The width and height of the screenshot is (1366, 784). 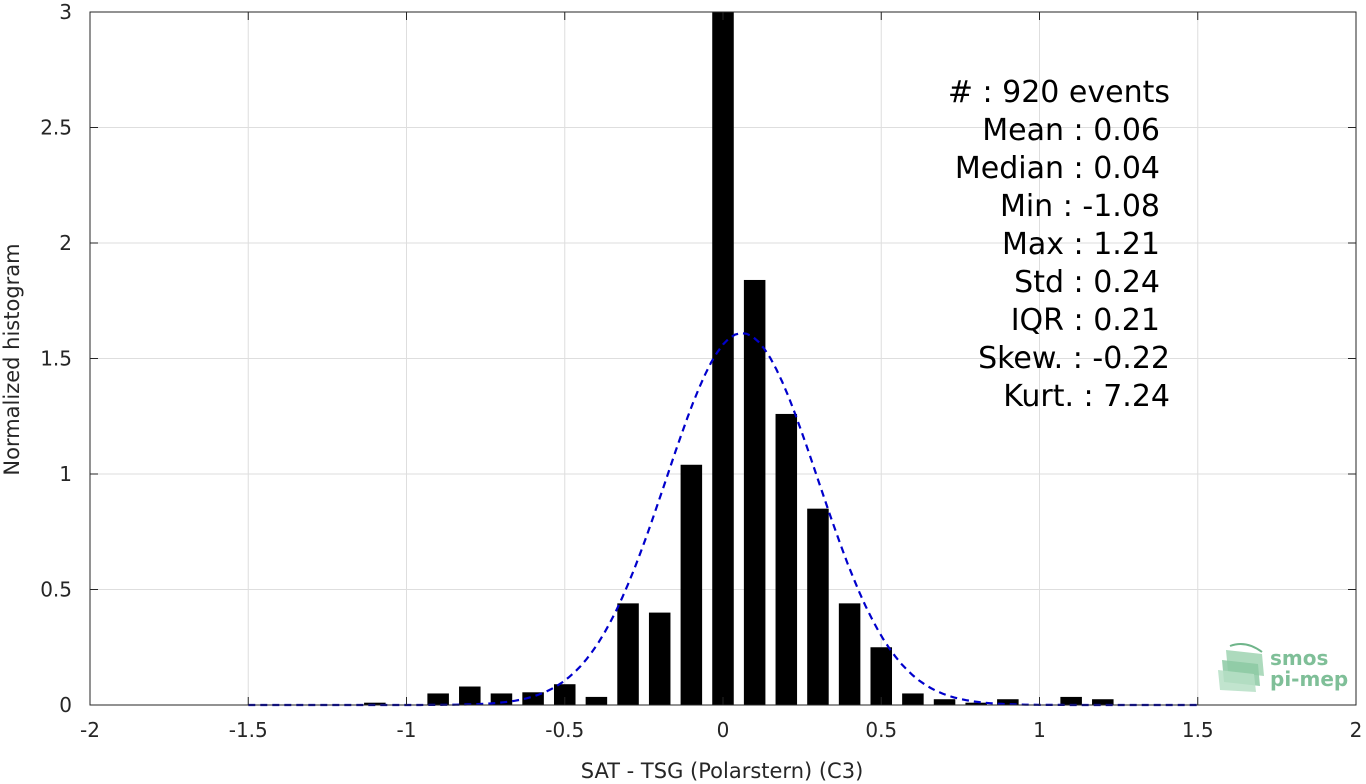 What do you see at coordinates (1057, 168) in the screenshot?
I see `stat-median: Median : 0.04` at bounding box center [1057, 168].